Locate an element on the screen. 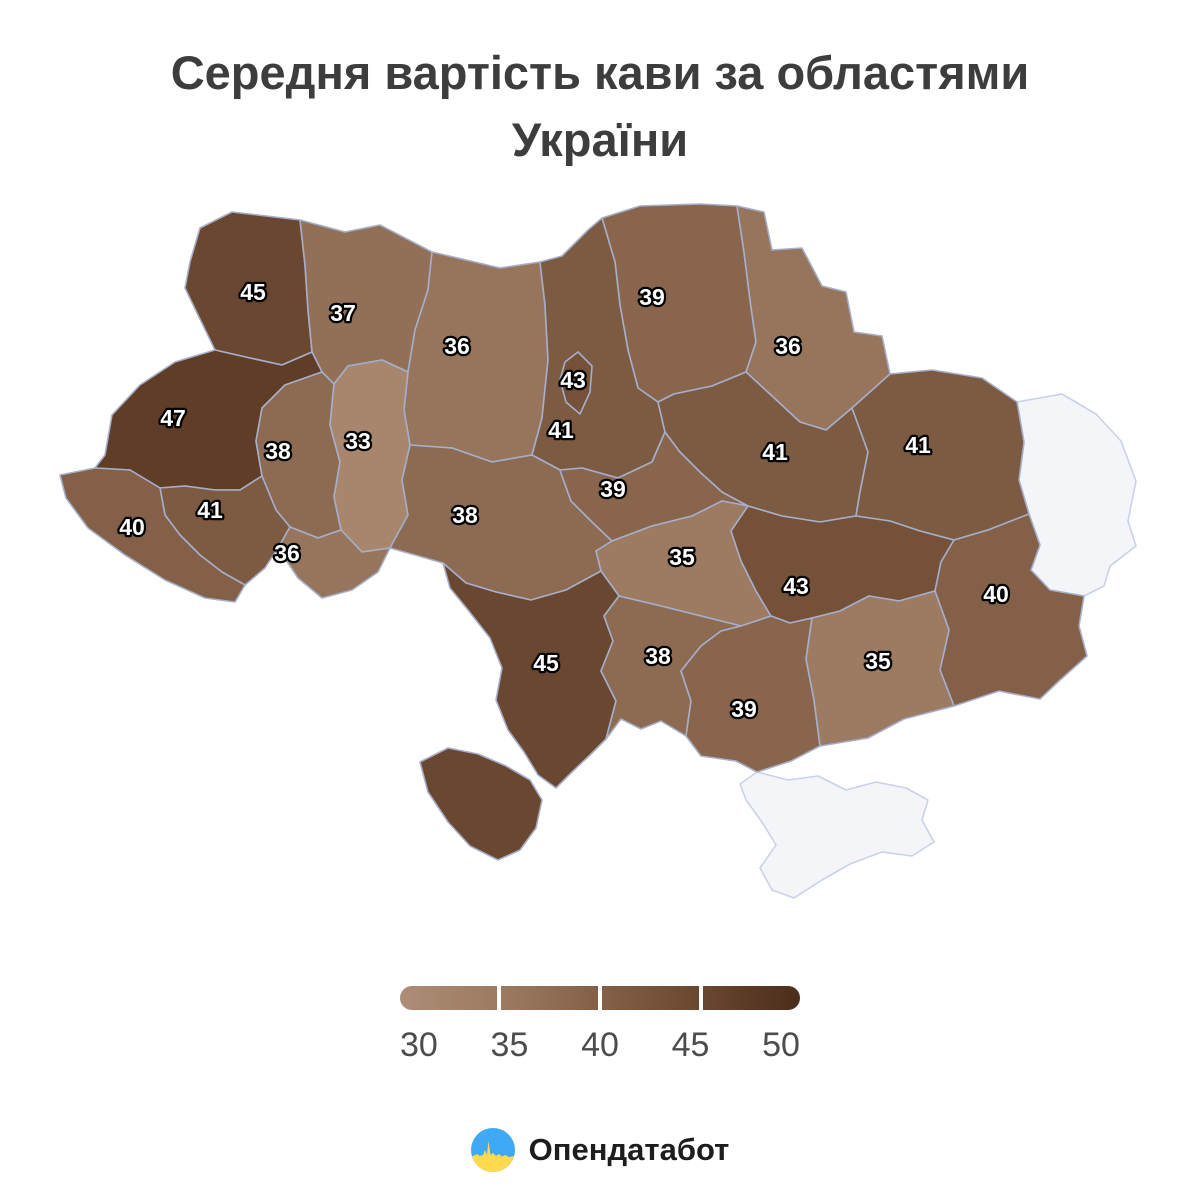 The height and width of the screenshot is (1200, 1200). region-value-label-volyn: 45 is located at coordinates (253, 292).